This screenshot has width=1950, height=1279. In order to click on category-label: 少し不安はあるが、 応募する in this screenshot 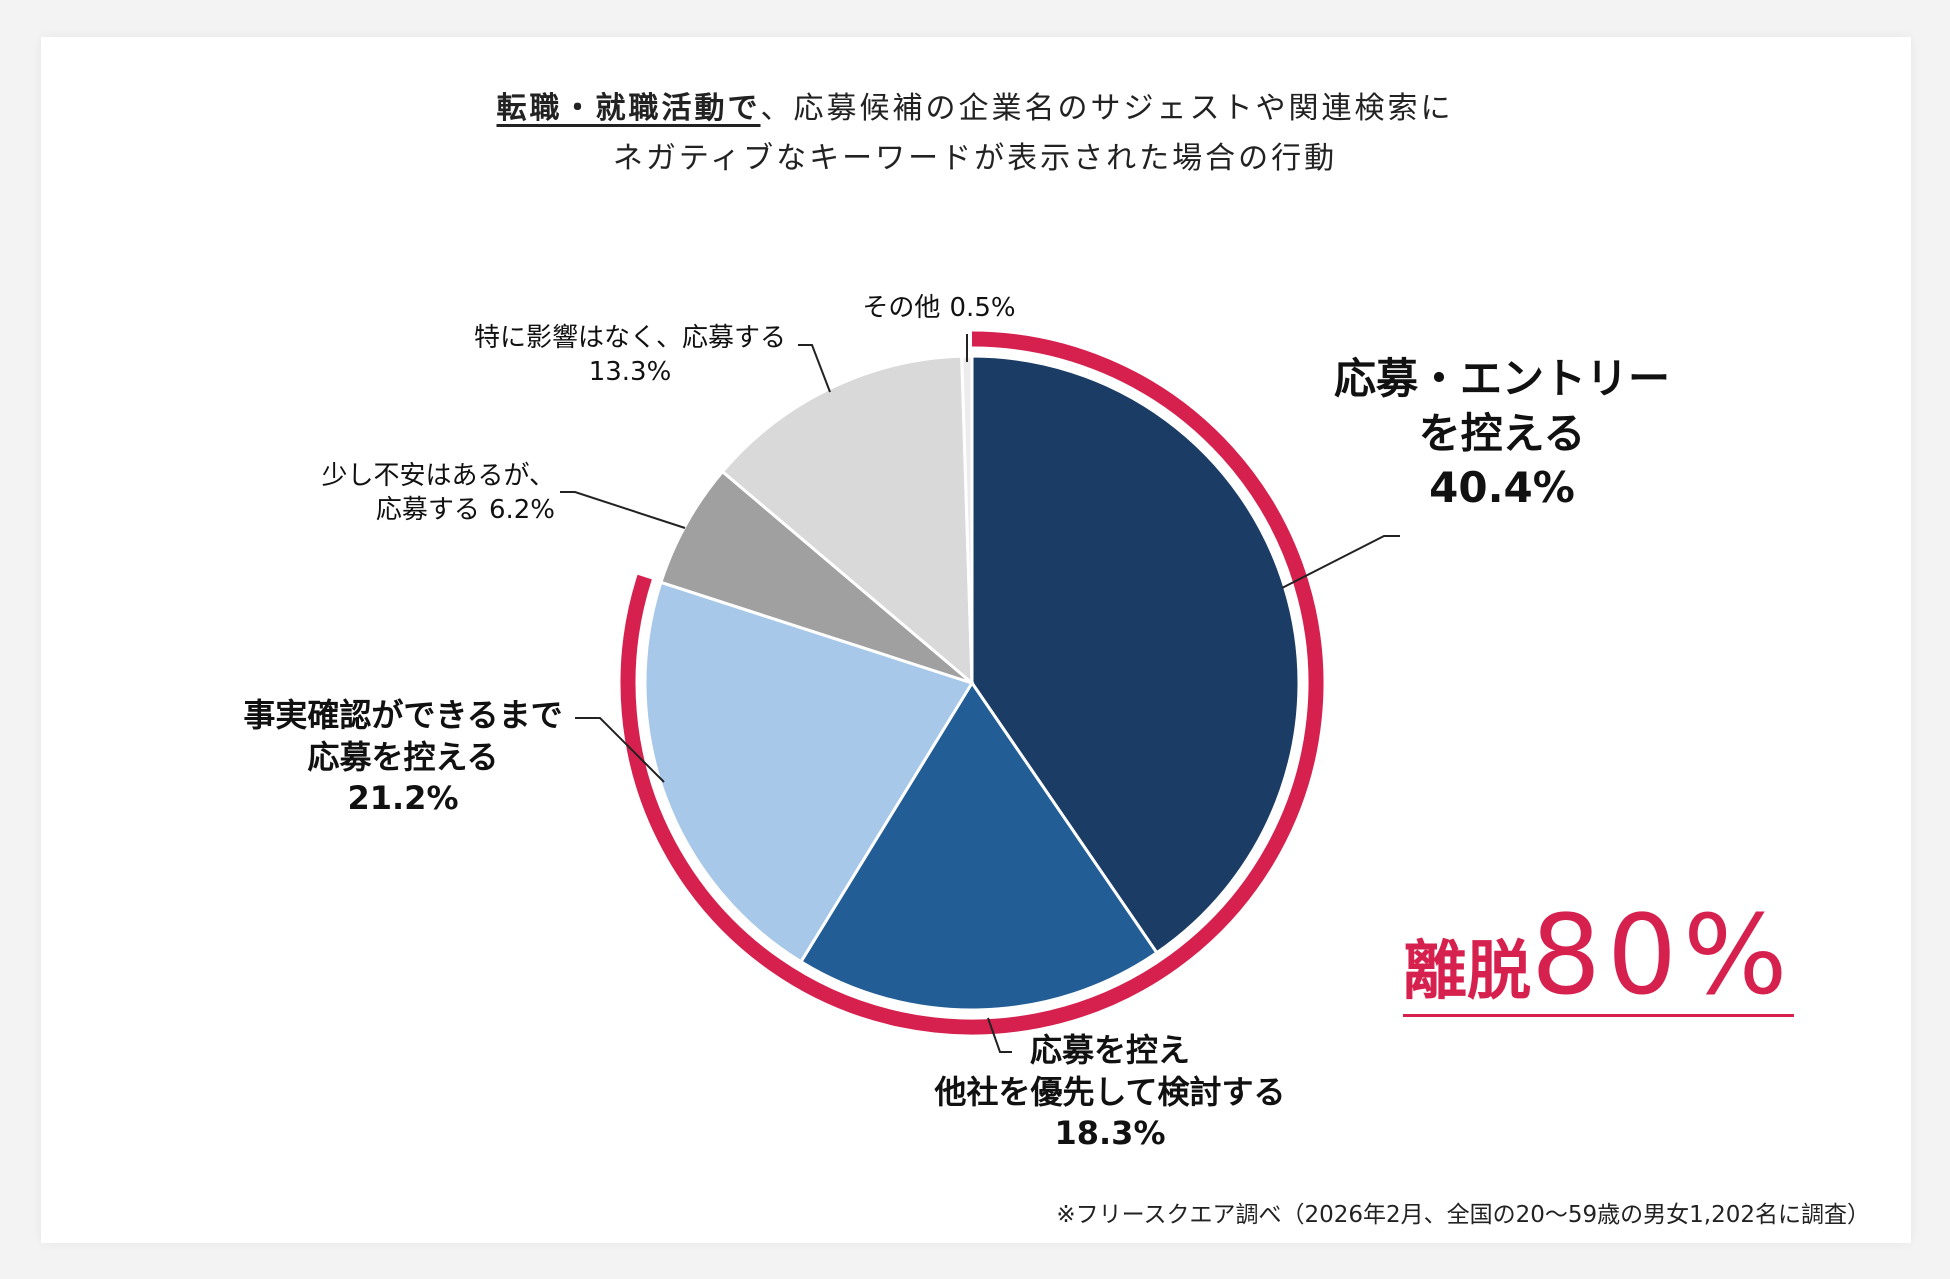, I will do `click(438, 493)`.